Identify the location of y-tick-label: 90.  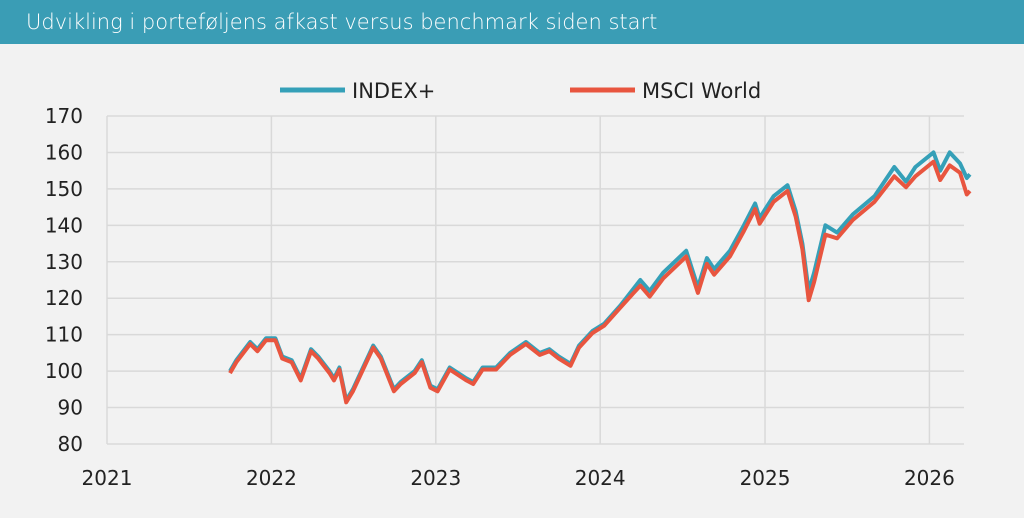
(70, 408).